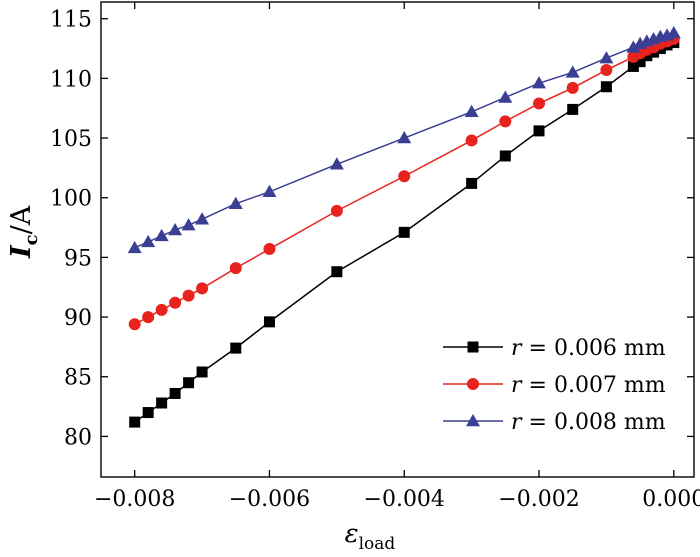 Image resolution: width=700 pixels, height=557 pixels. What do you see at coordinates (78, 258) in the screenshot?
I see `y-tick-label: 95` at bounding box center [78, 258].